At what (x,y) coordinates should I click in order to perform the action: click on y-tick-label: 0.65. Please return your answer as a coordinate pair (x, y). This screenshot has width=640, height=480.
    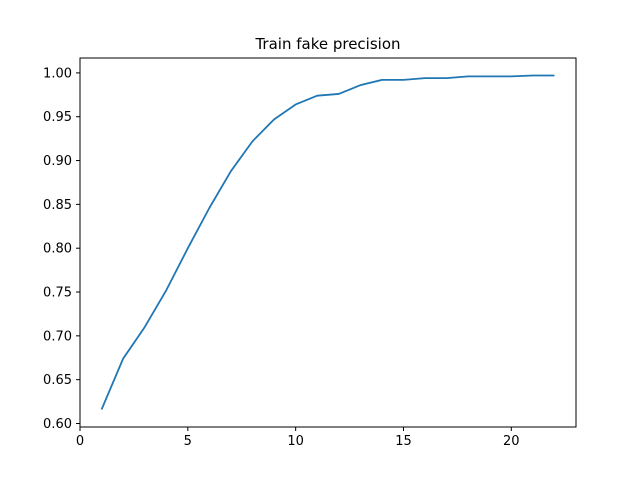
    Looking at the image, I should click on (57, 380).